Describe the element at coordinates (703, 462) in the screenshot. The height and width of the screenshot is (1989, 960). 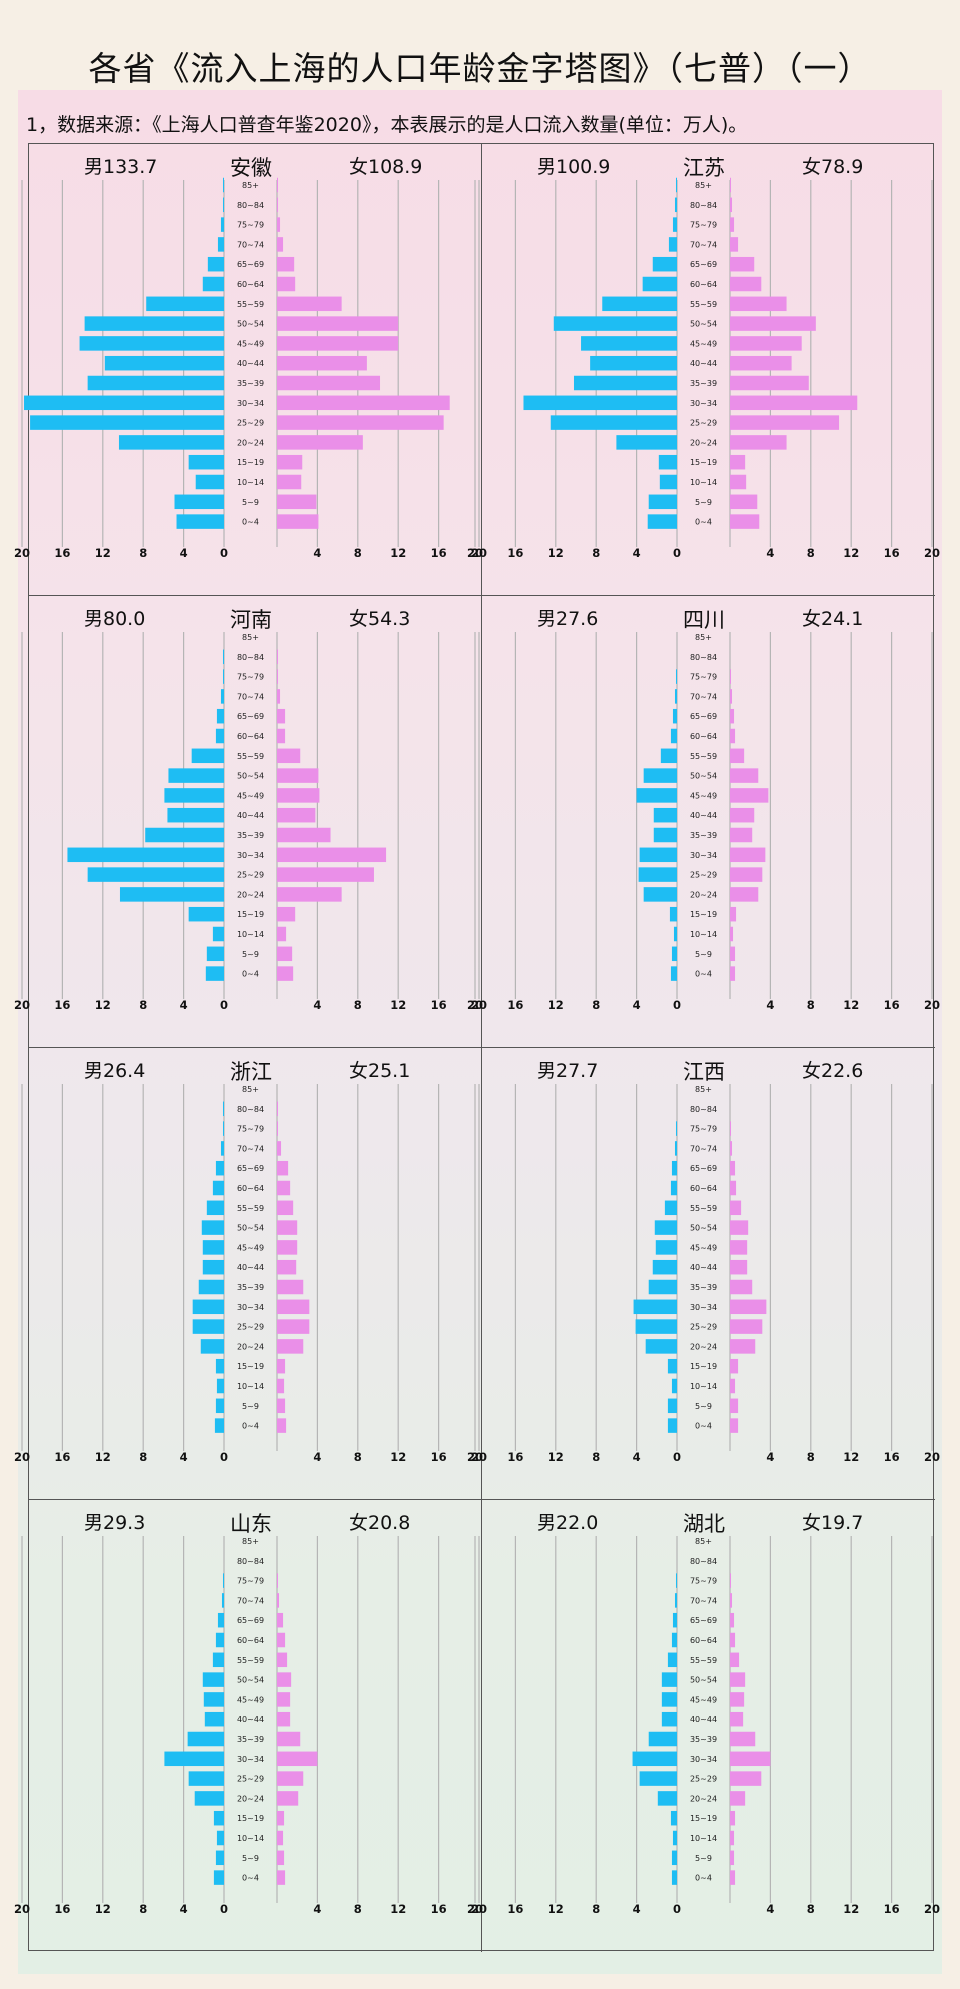
I see `age-label: 15~19` at that location.